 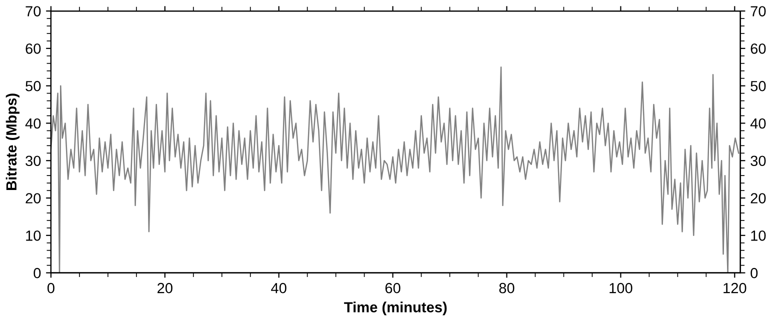 I want to click on y-tick-label: 40, so click(x=33, y=123).